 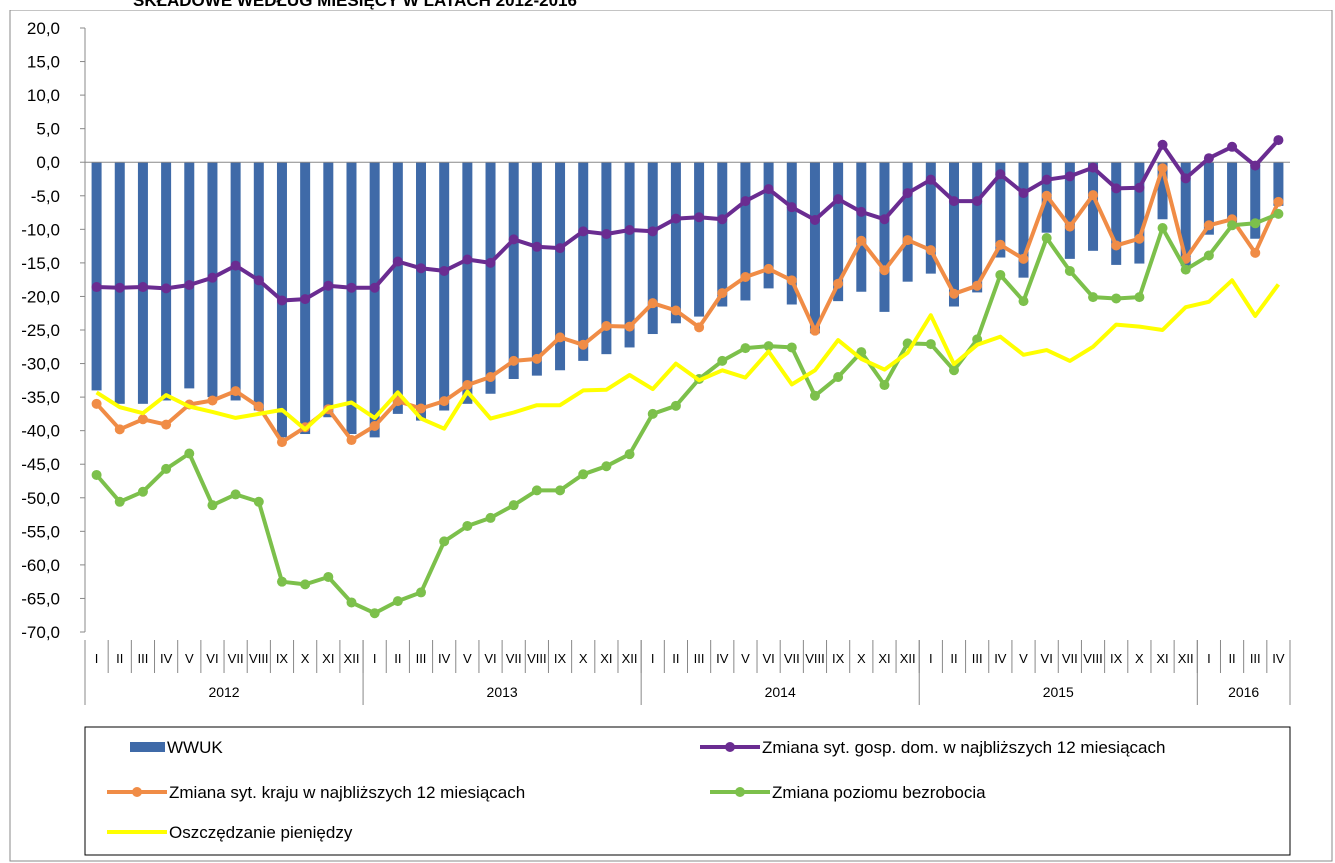 What do you see at coordinates (40, 598) in the screenshot?
I see `y-tick-label: -65,0` at bounding box center [40, 598].